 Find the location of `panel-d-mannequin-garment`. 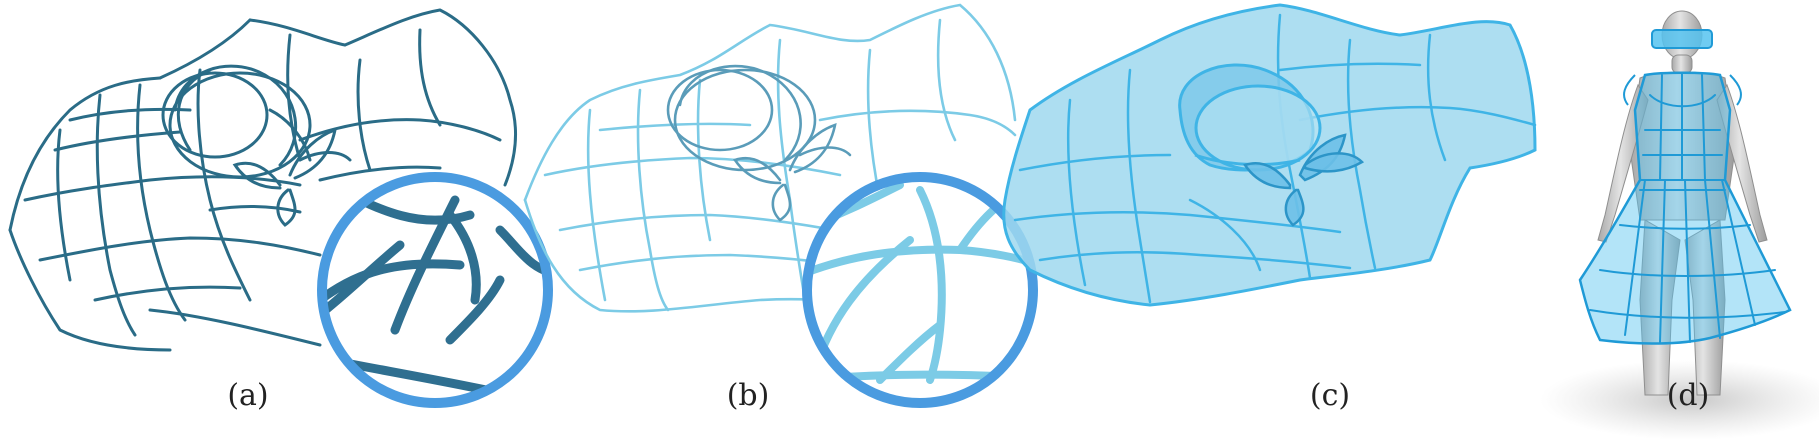

panel-d-mannequin-garment is located at coordinates (1679, 225).